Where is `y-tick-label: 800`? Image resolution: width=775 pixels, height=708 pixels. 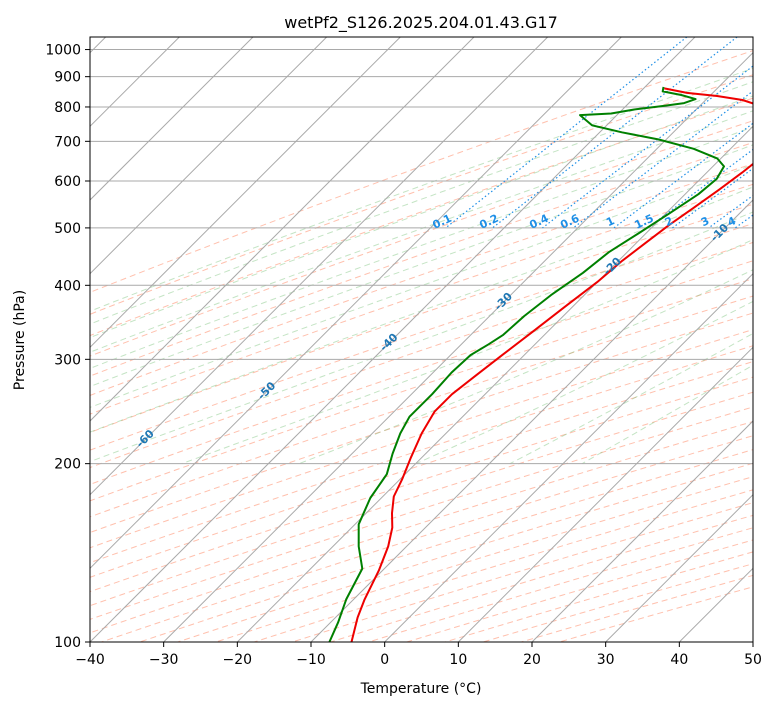 y-tick-label: 800 is located at coordinates (67, 108).